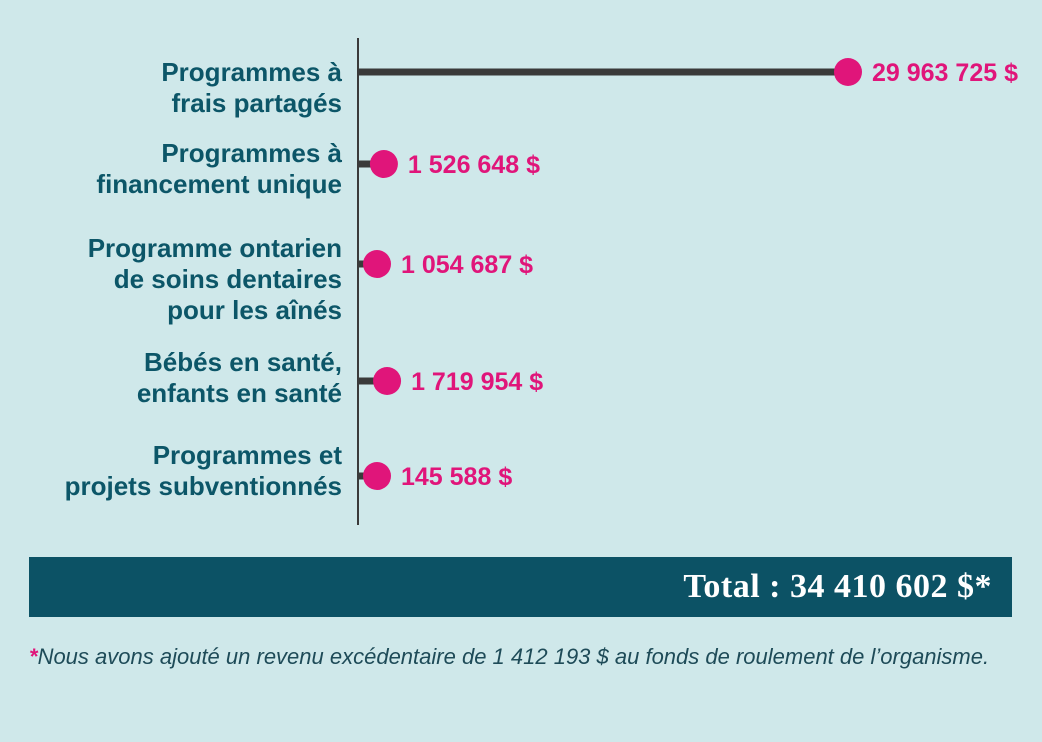  I want to click on category-label-4: Bébés en santé, enfants en santé, so click(239, 378).